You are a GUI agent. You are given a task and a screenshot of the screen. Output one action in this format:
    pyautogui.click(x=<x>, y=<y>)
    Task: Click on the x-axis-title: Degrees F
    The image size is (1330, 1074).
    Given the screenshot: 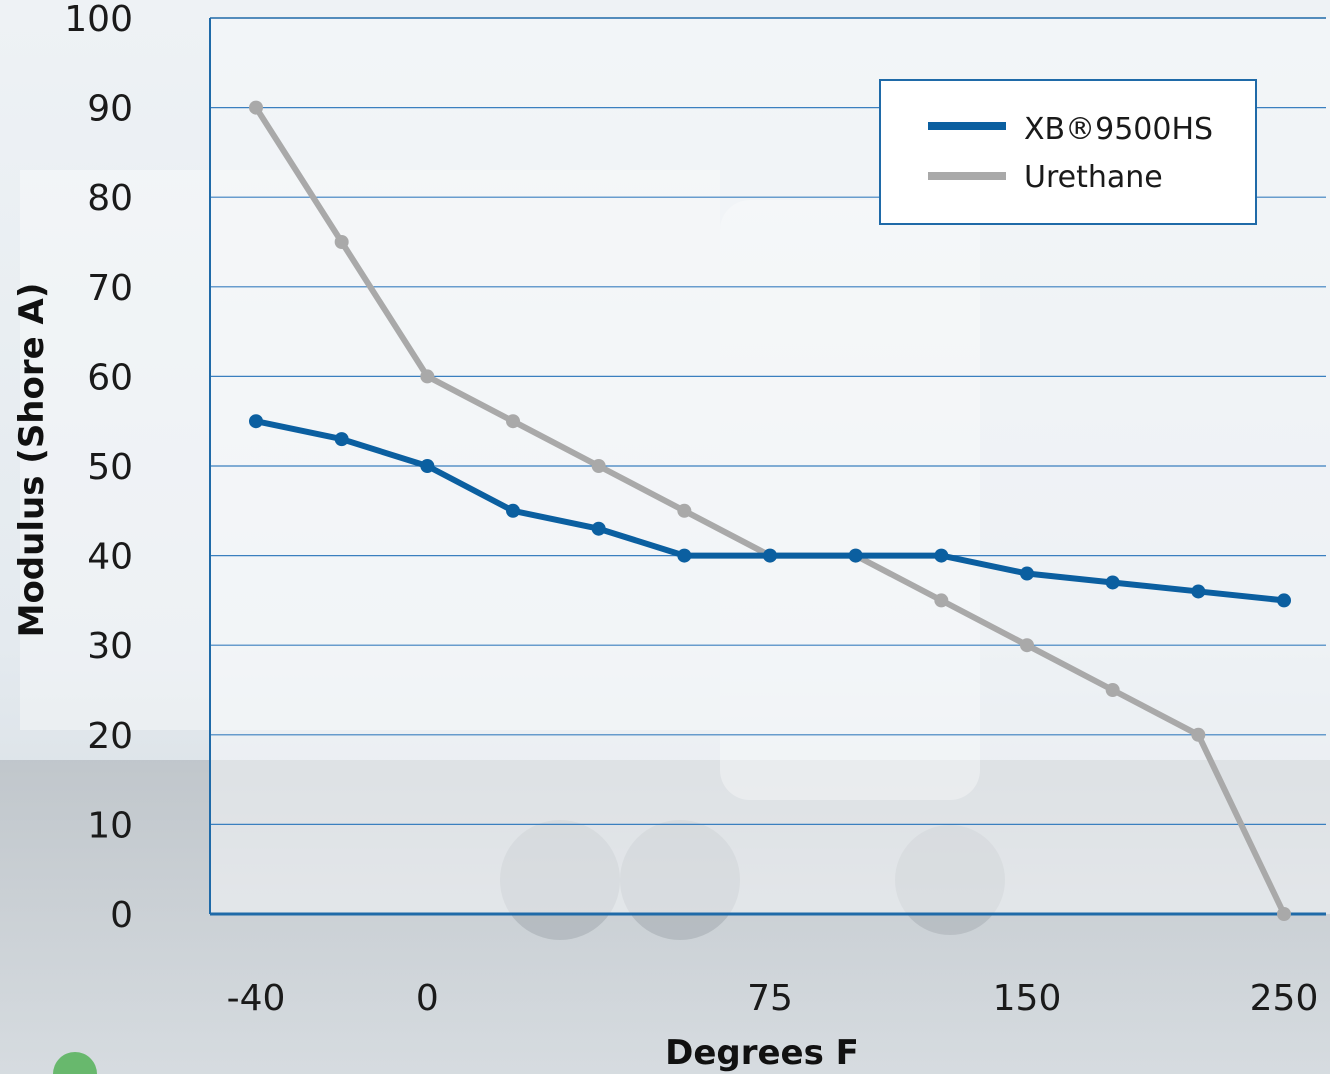 What is the action you would take?
    pyautogui.click(x=762, y=1053)
    